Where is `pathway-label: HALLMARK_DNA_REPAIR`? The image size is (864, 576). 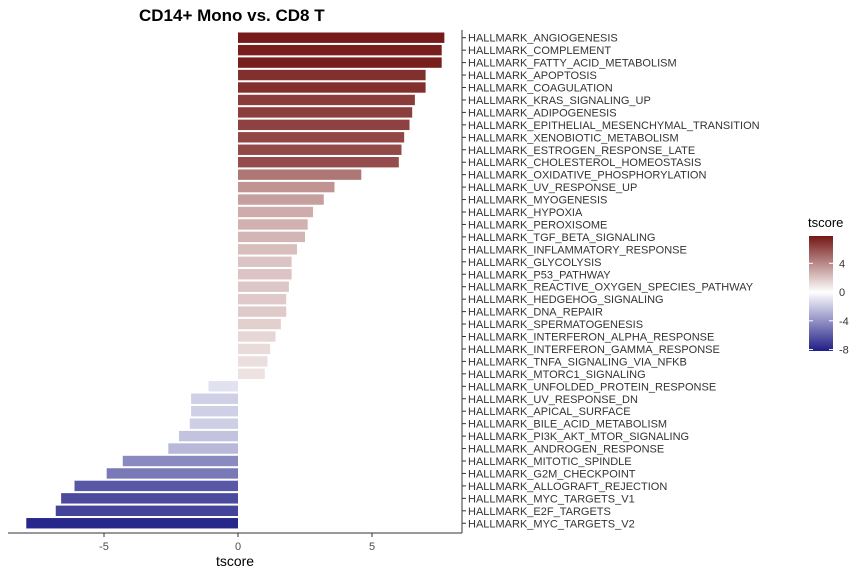
pathway-label: HALLMARK_DNA_REPAIR is located at coordinates (535, 313).